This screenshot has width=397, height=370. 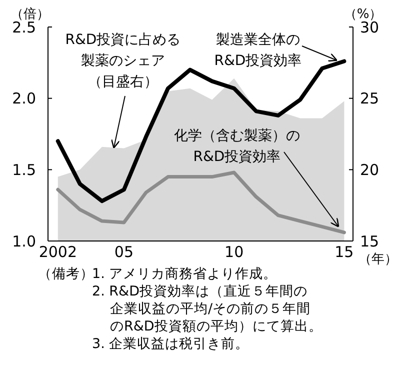 I want to click on x-tick-label: 10, so click(x=234, y=252).